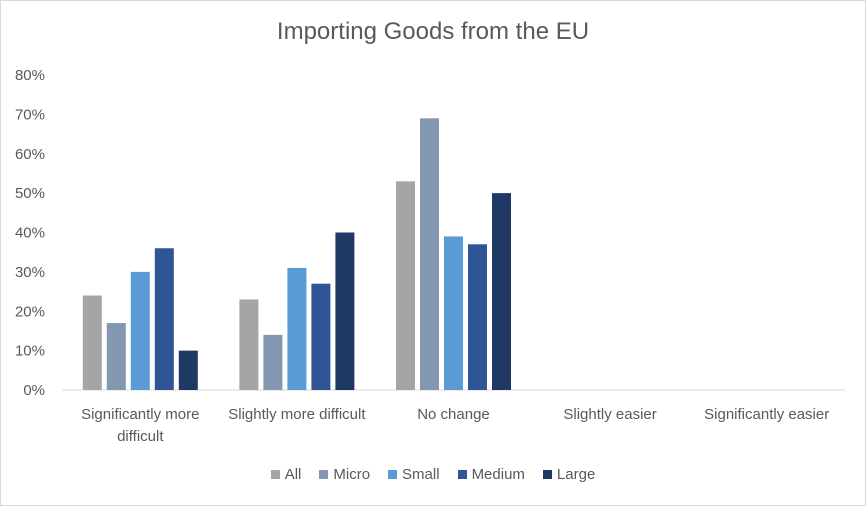 Image resolution: width=866 pixels, height=506 pixels. Describe the element at coordinates (352, 474) in the screenshot. I see `legend-label: Micro` at that location.